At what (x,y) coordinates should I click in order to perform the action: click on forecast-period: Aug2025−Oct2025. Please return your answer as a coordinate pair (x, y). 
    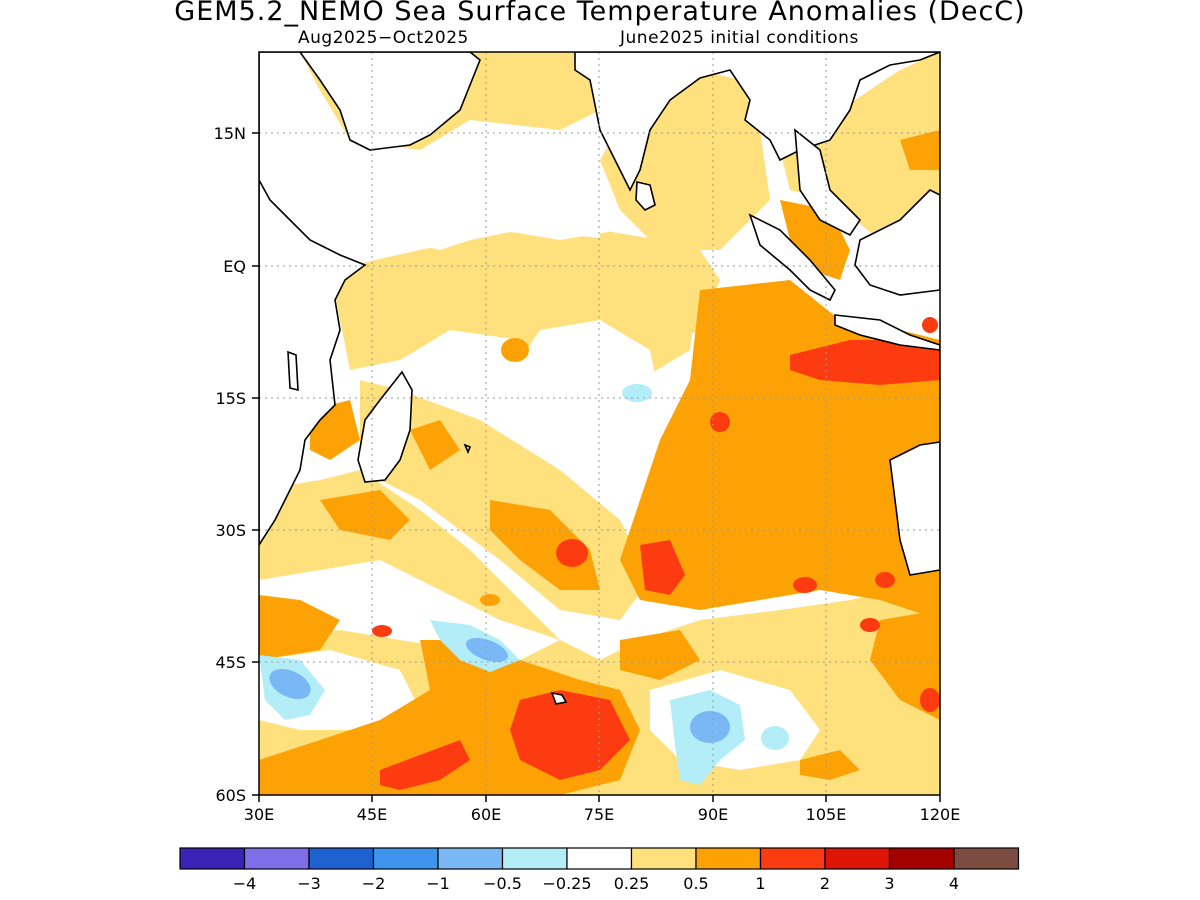
    Looking at the image, I should click on (383, 38).